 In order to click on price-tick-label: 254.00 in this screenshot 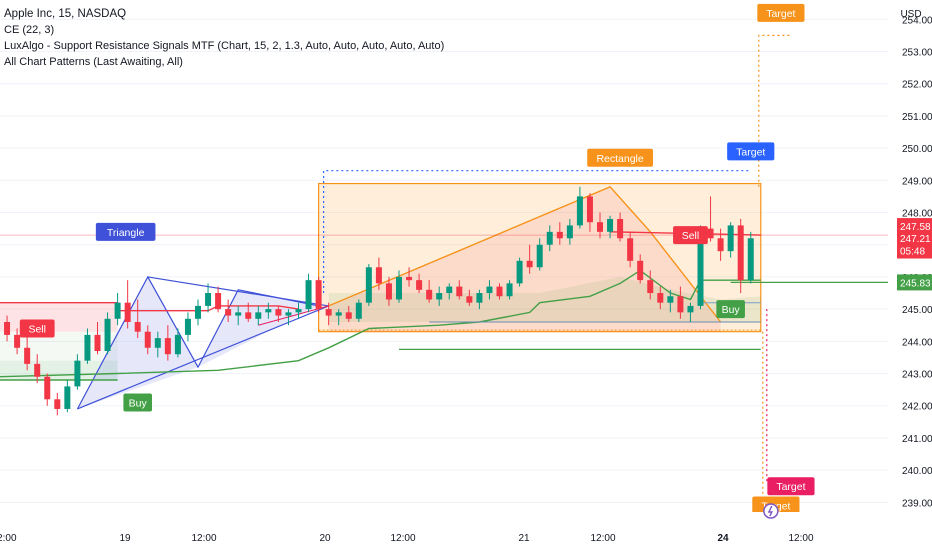, I will do `click(917, 20)`.